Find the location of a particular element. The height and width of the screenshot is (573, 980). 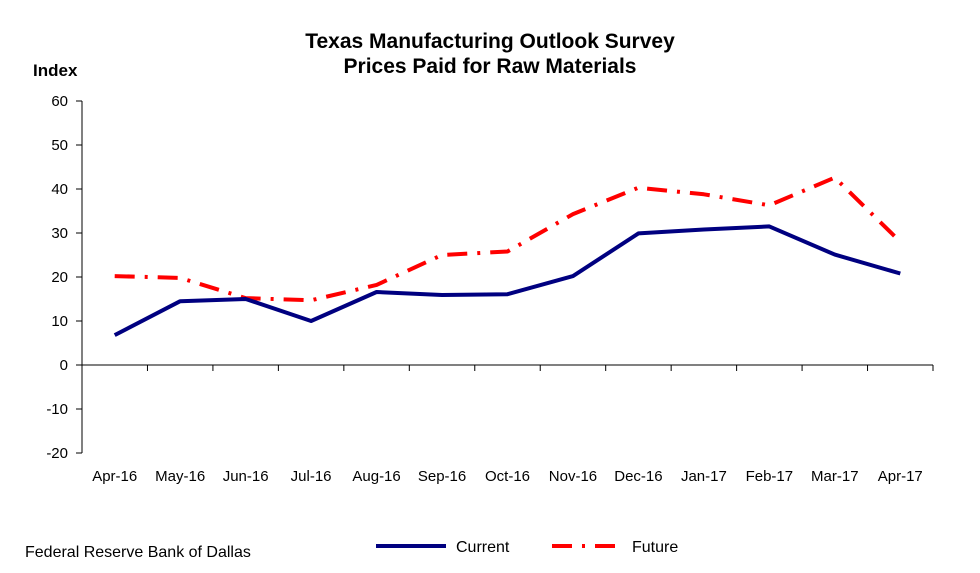

y-tick-label: 10 is located at coordinates (59, 321).